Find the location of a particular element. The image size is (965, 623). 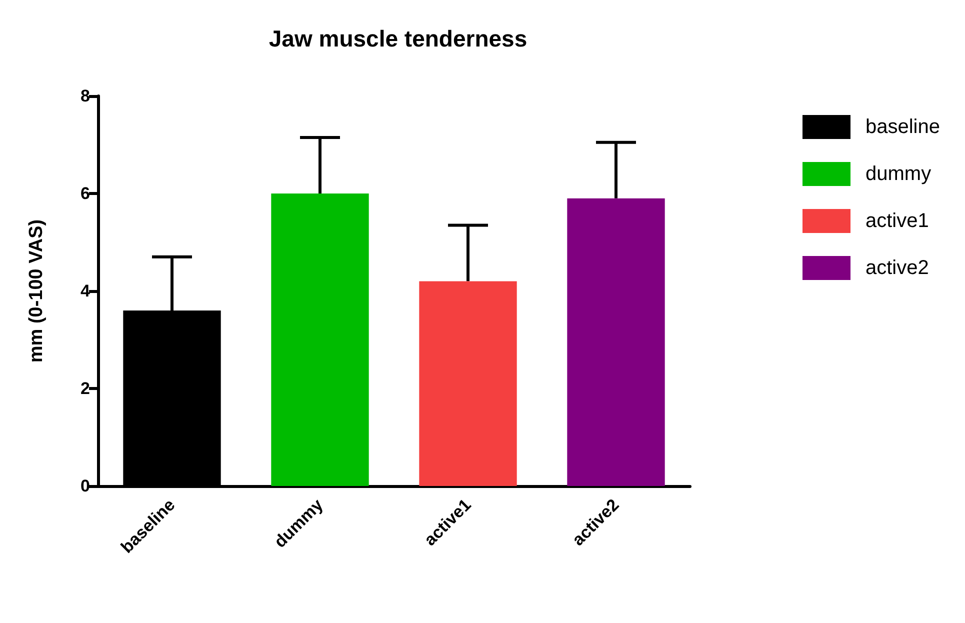

chart-title: Jaw muscle tenderness is located at coordinates (398, 39).